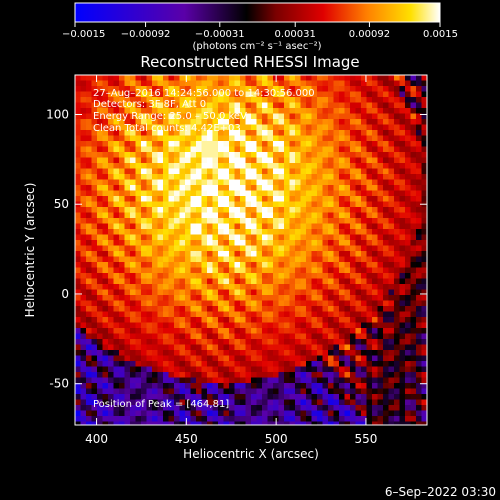 This screenshot has width=500, height=500. Describe the element at coordinates (161, 404) in the screenshot. I see `annotation-peak-position: Position of Peak = [464,81]` at that location.